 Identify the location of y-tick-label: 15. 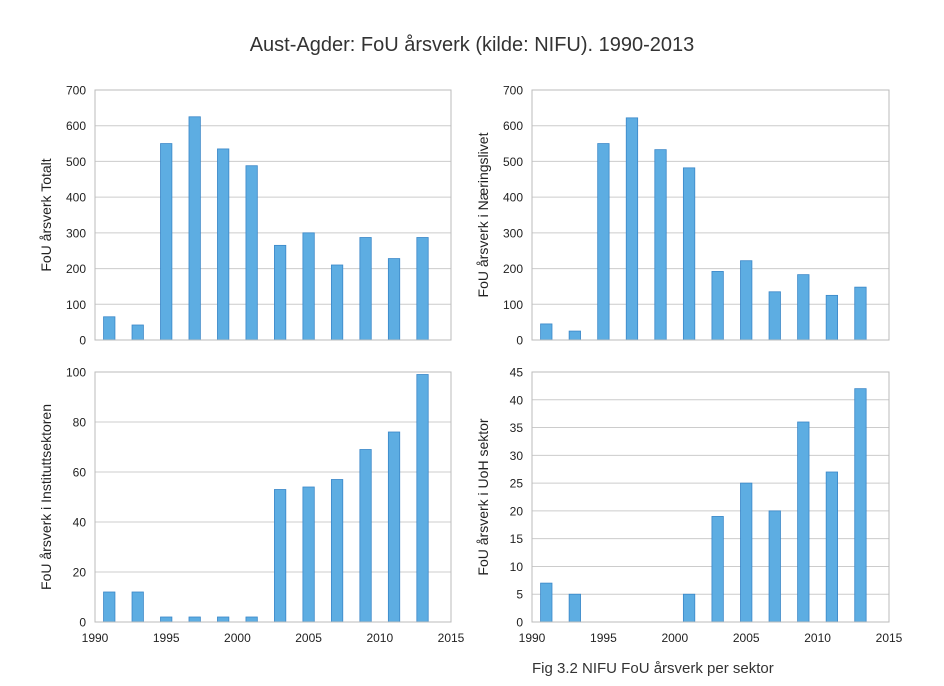
(517, 539).